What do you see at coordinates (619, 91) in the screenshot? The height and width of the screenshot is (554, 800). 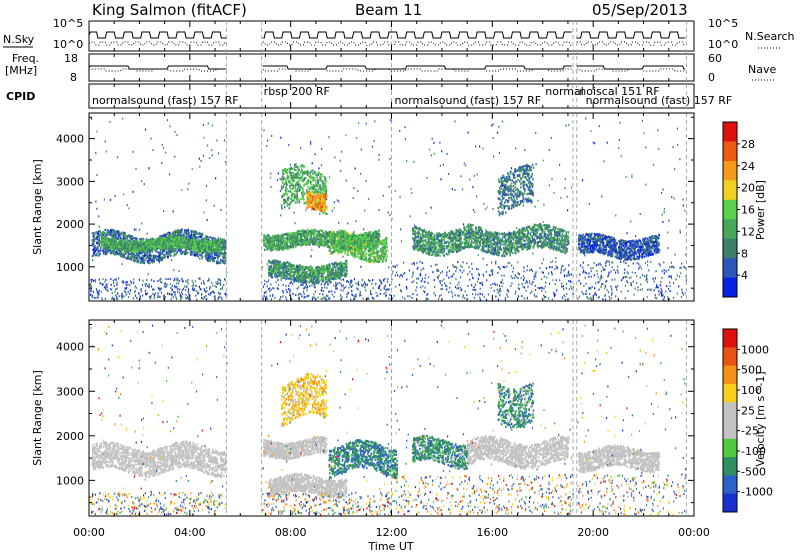 I see `cpid-segment-label: noiscal 151 RF` at bounding box center [619, 91].